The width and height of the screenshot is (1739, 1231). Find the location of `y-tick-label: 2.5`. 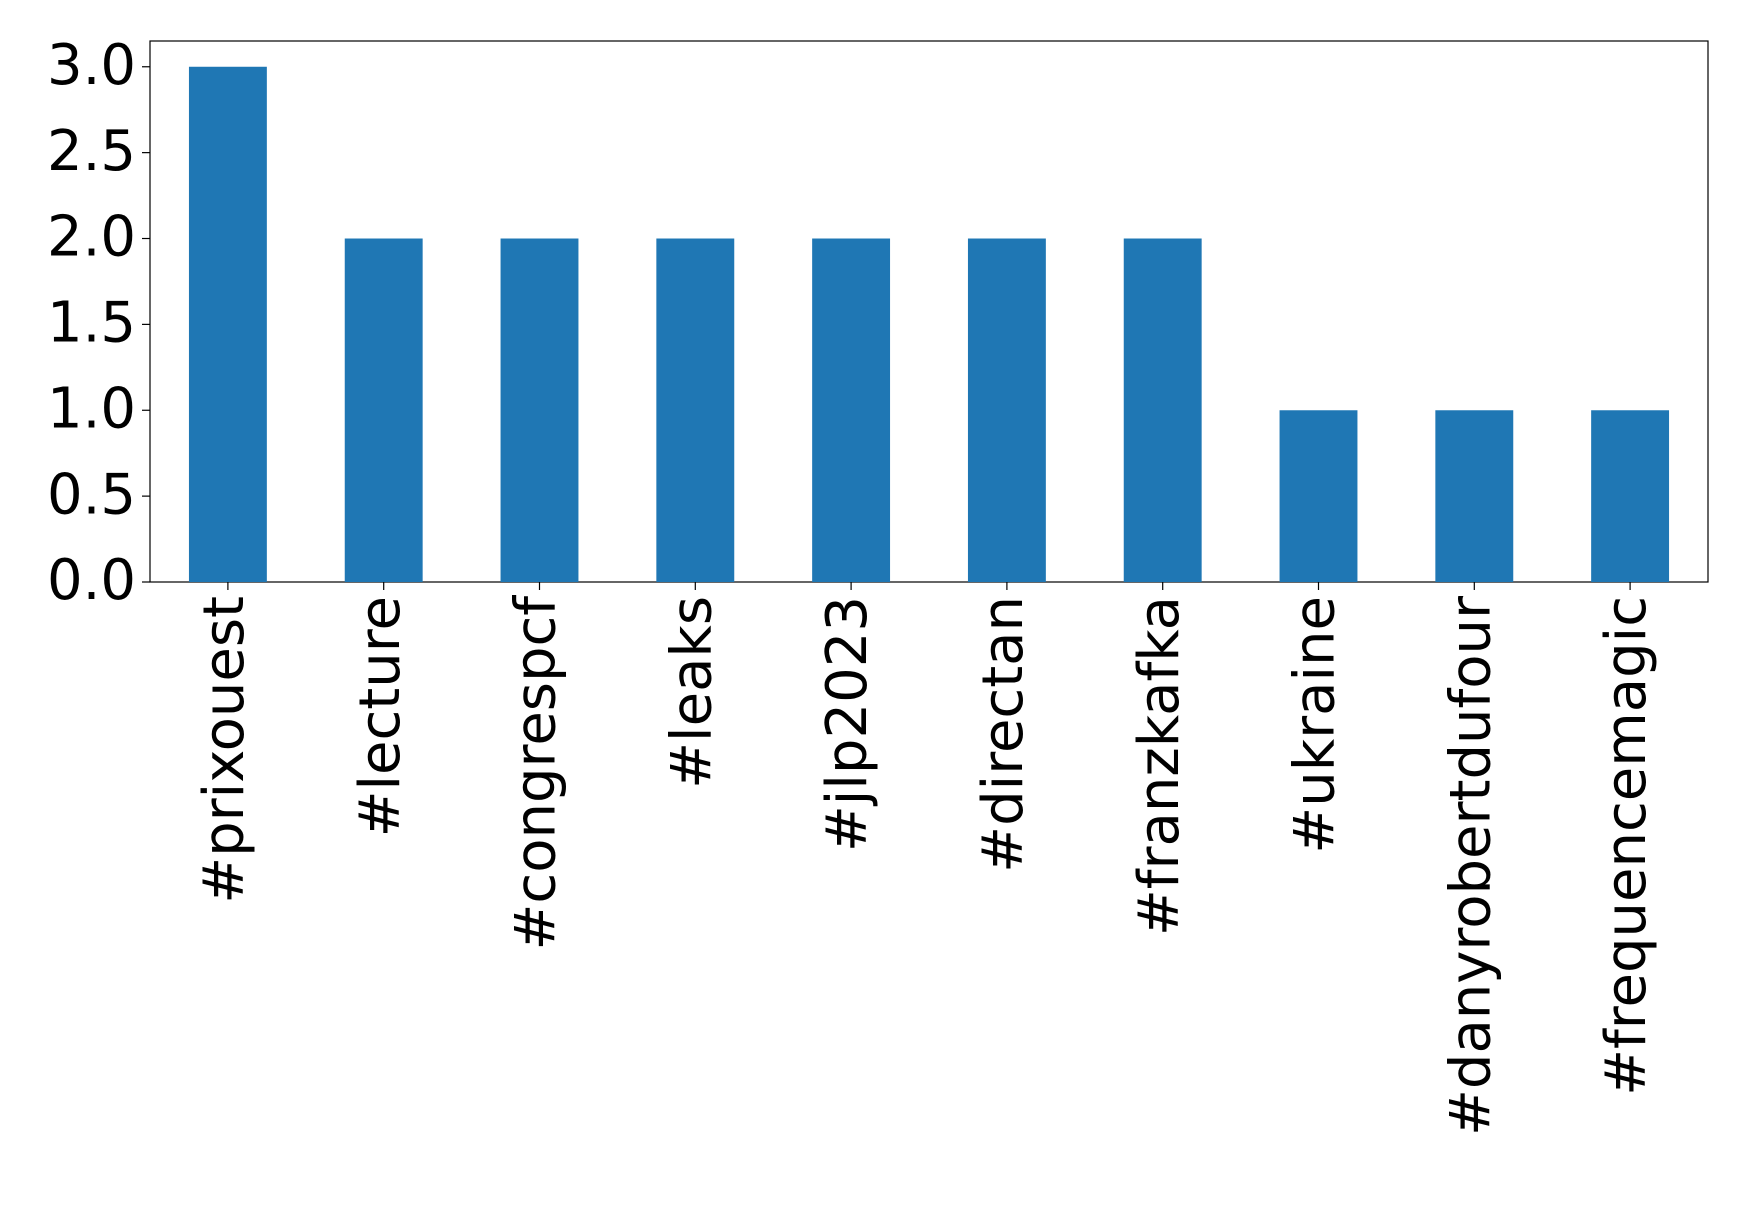

y-tick-label: 2.5 is located at coordinates (91, 151).